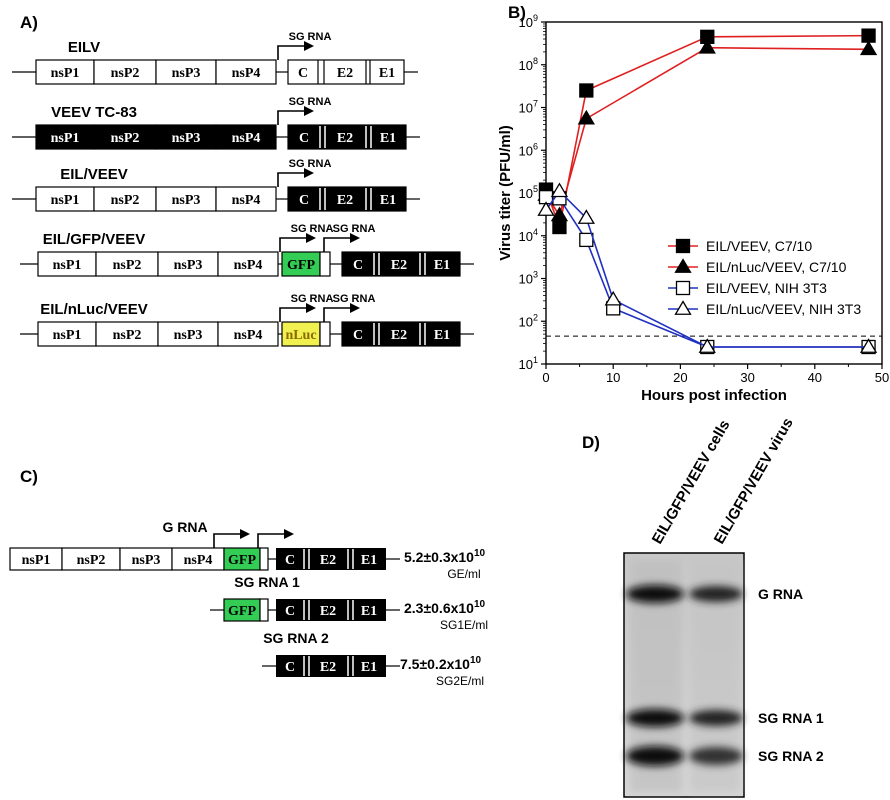 The image size is (890, 800). What do you see at coordinates (296, 638) in the screenshot?
I see `rna-row-label: SG RNA 2` at bounding box center [296, 638].